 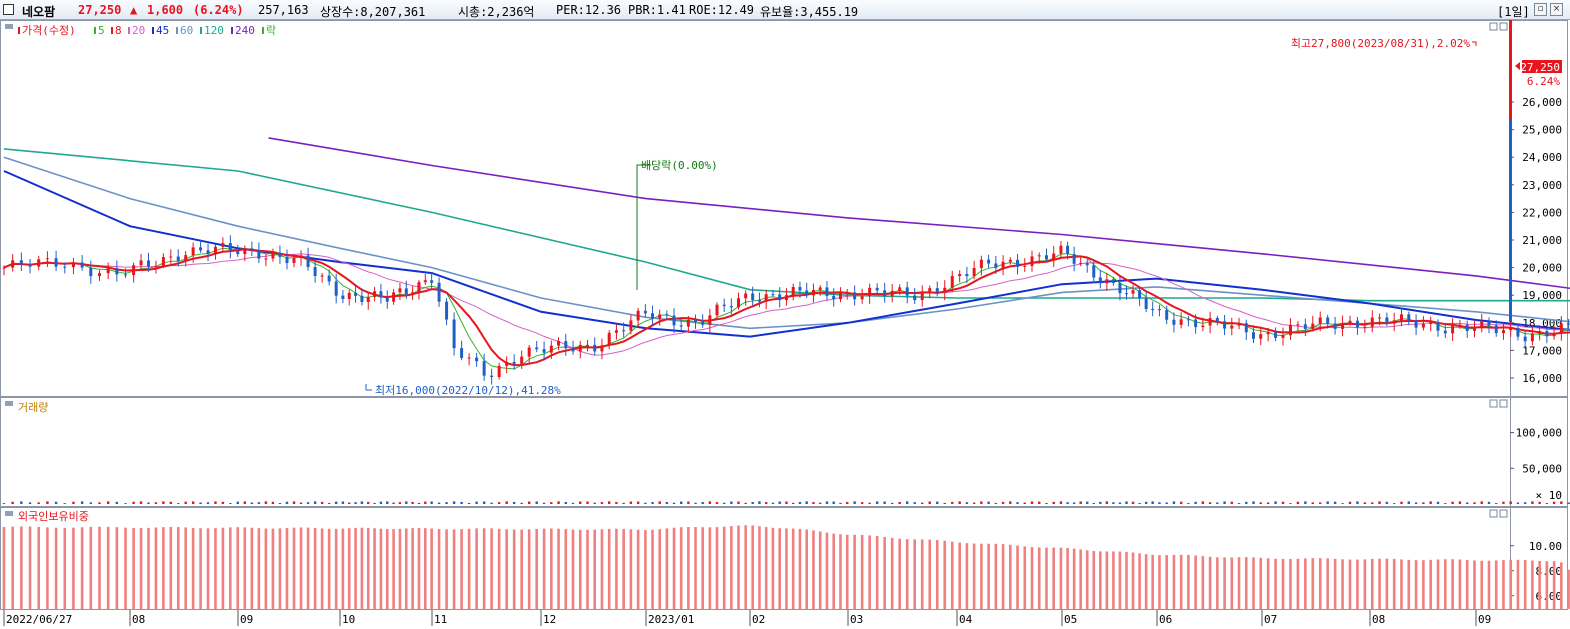 I want to click on volume-tick-label: 100,000, so click(x=1539, y=433).